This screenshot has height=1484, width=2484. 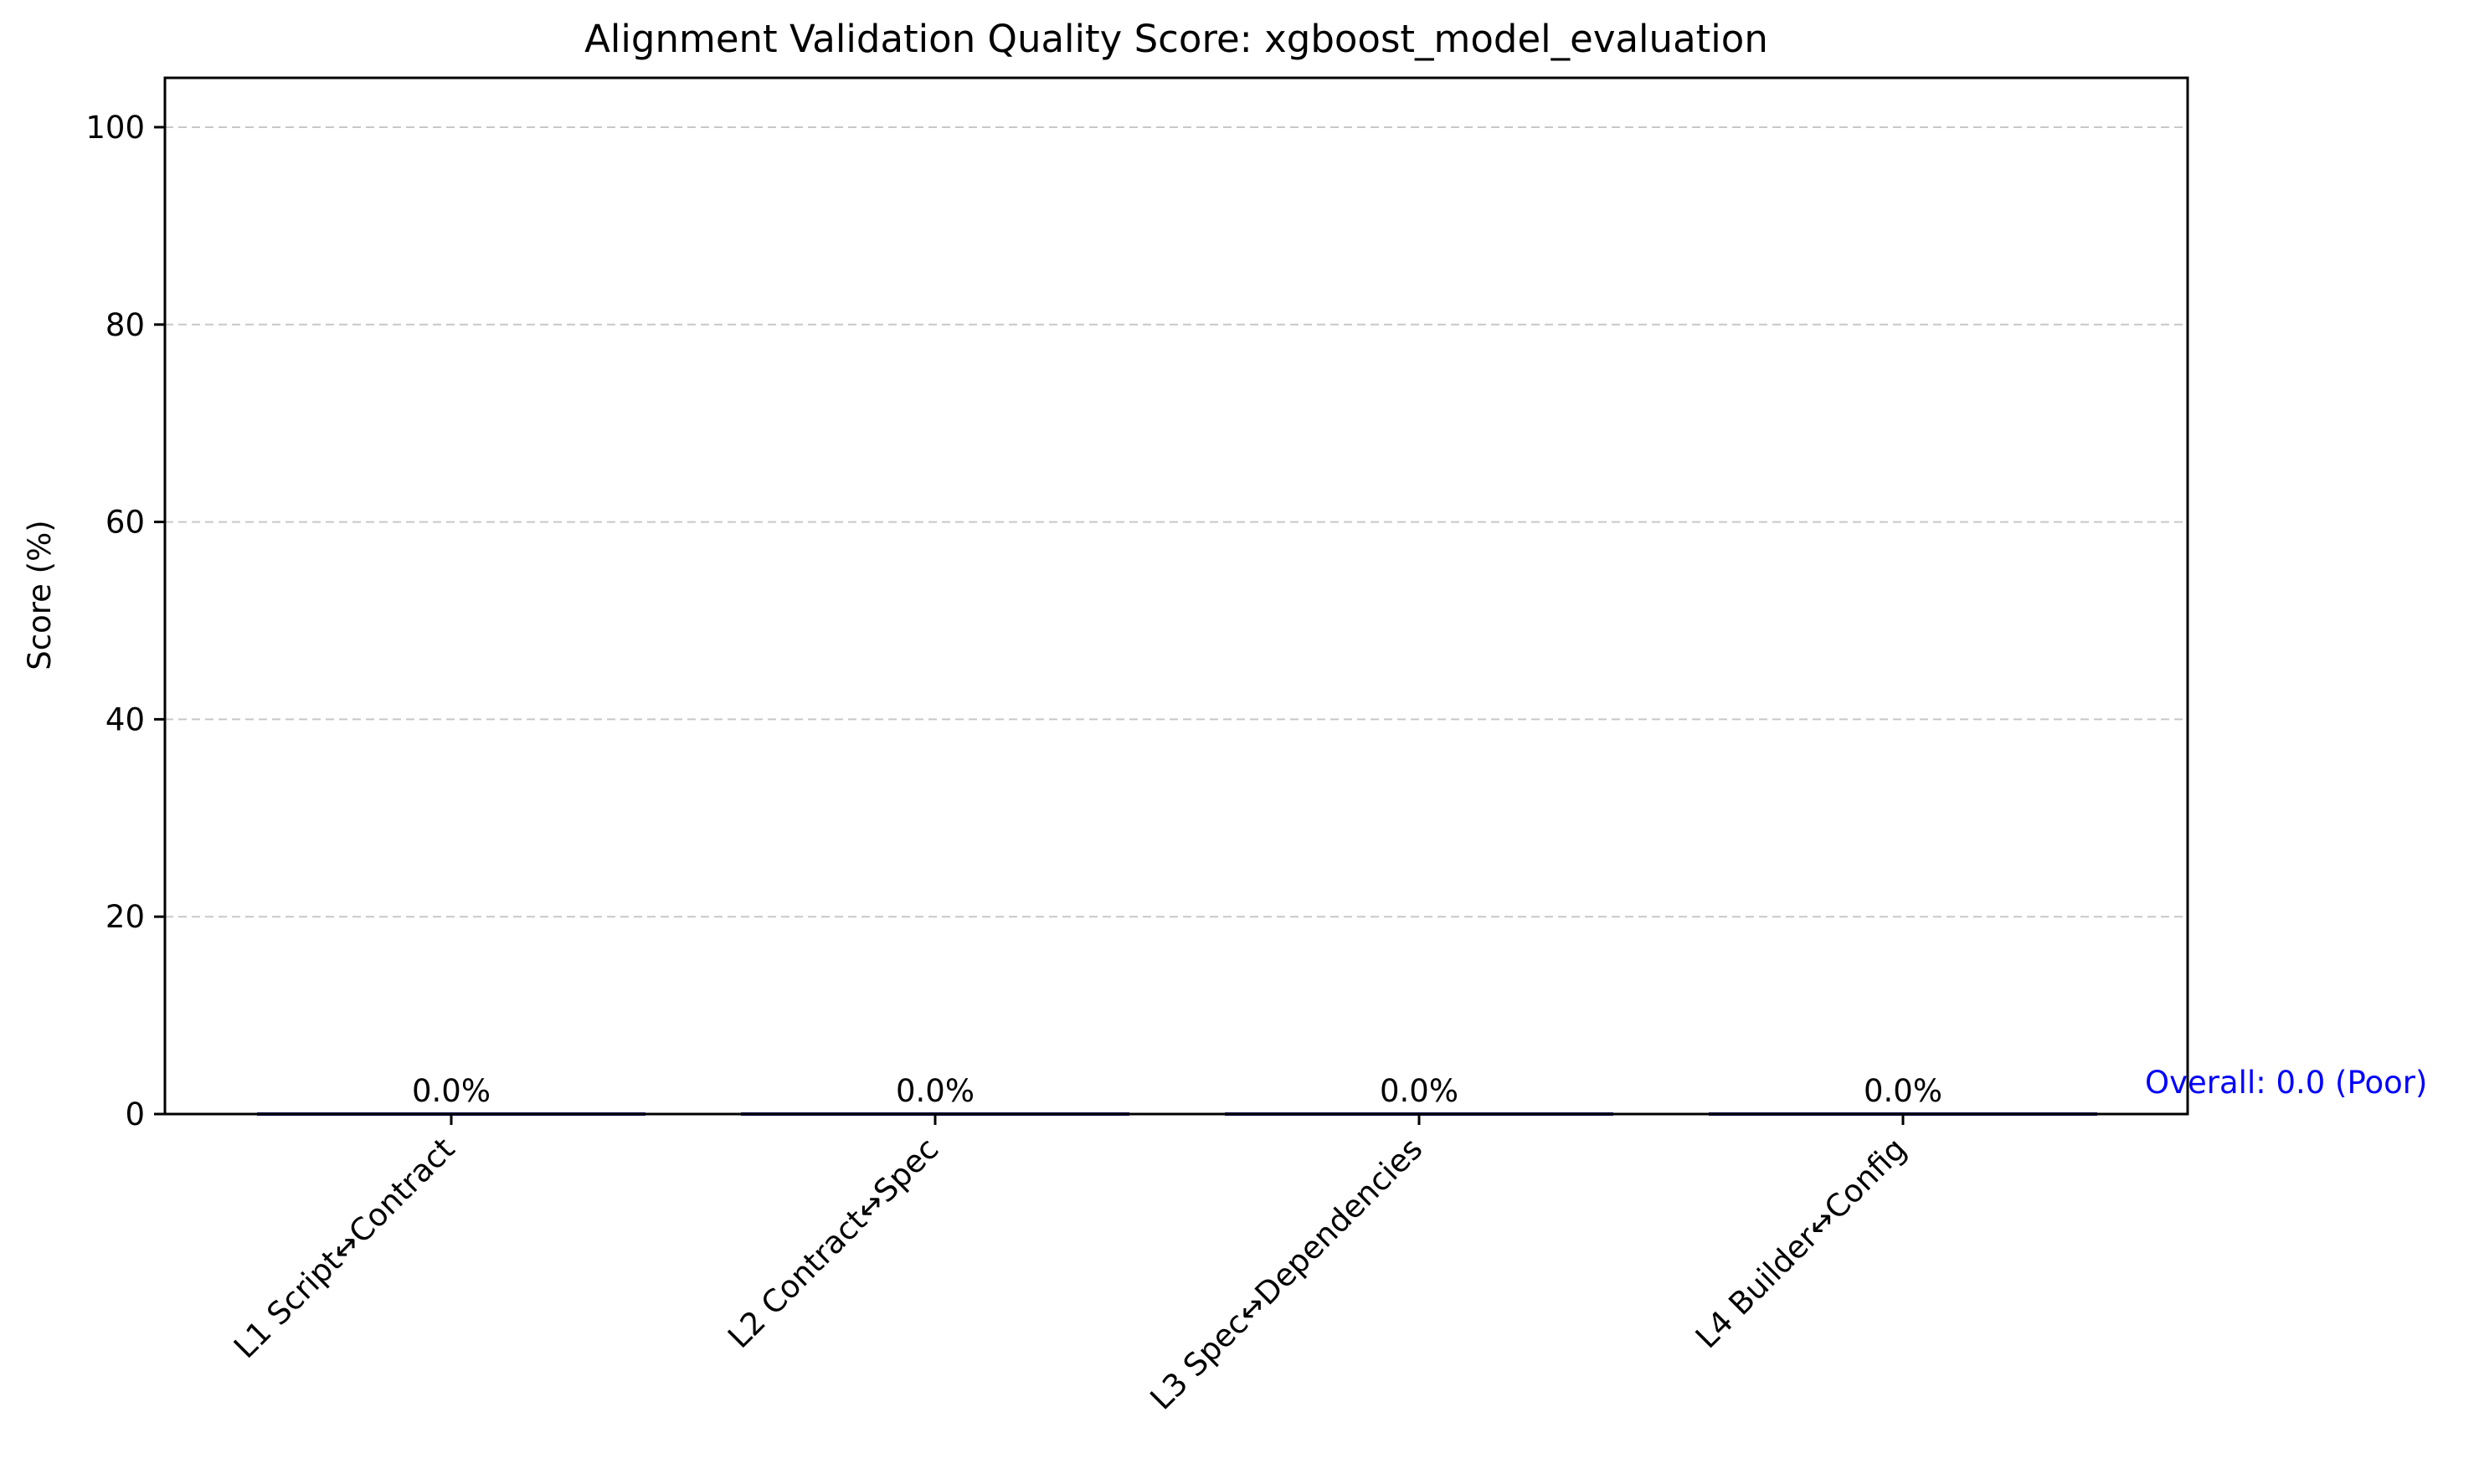 I want to click on y-tick-label: 40, so click(x=125, y=719).